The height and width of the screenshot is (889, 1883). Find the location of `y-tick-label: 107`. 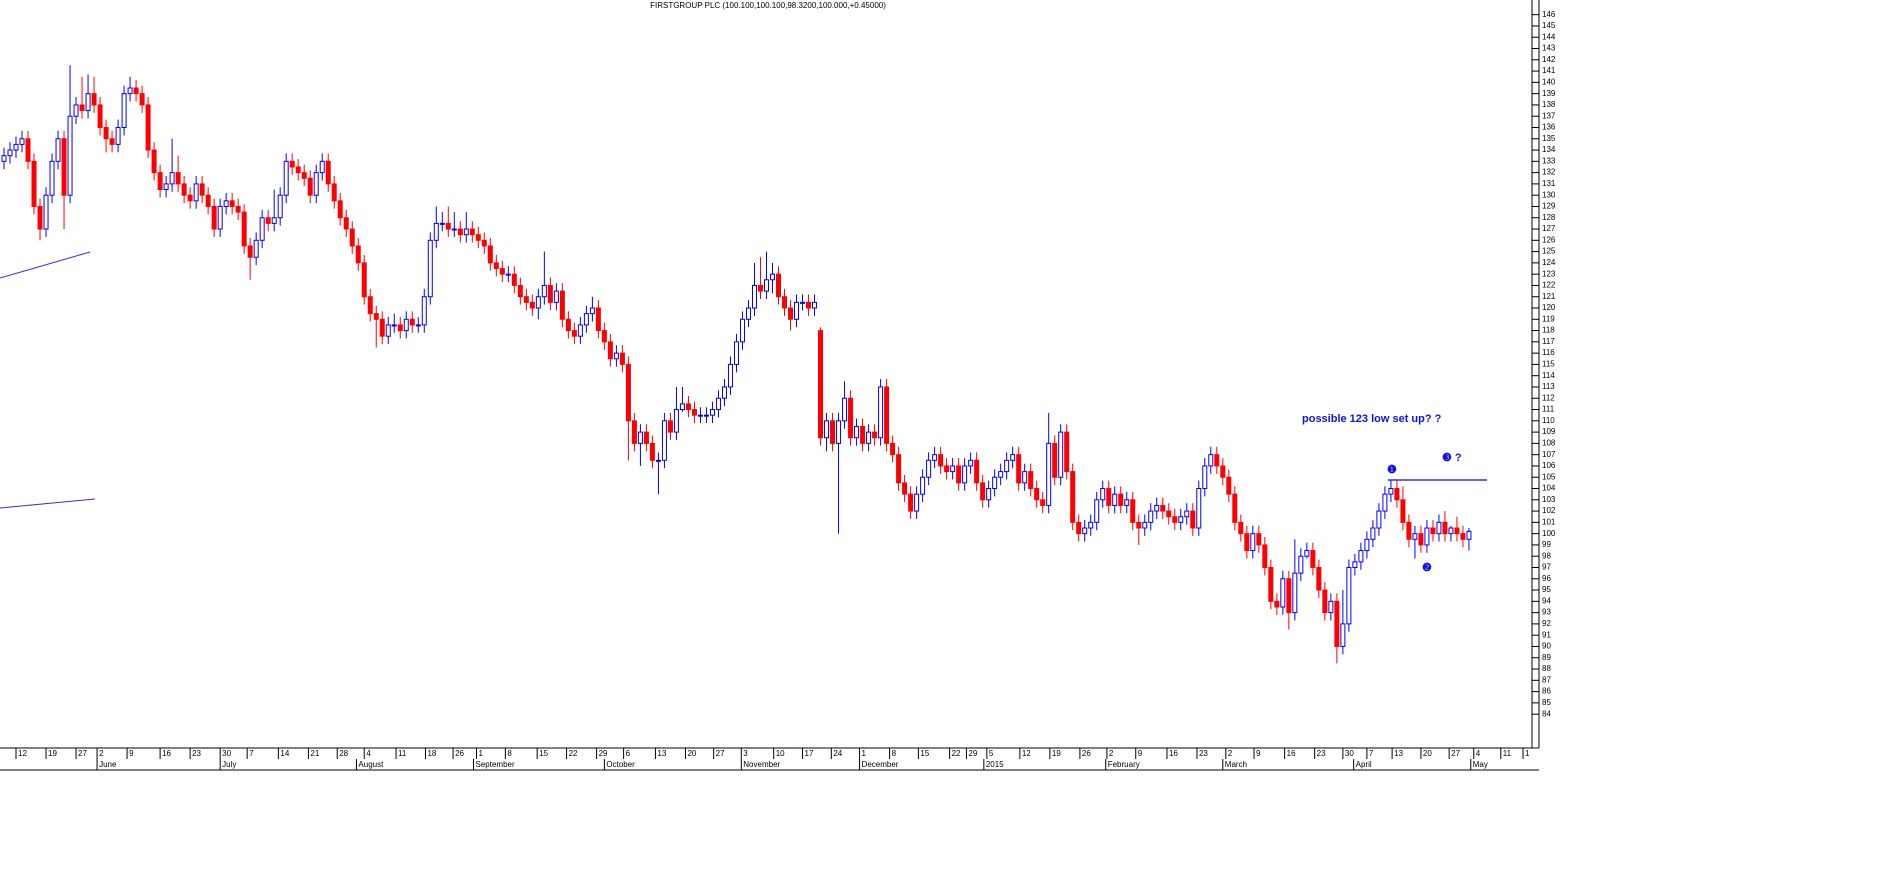

y-tick-label: 107 is located at coordinates (1549, 454).